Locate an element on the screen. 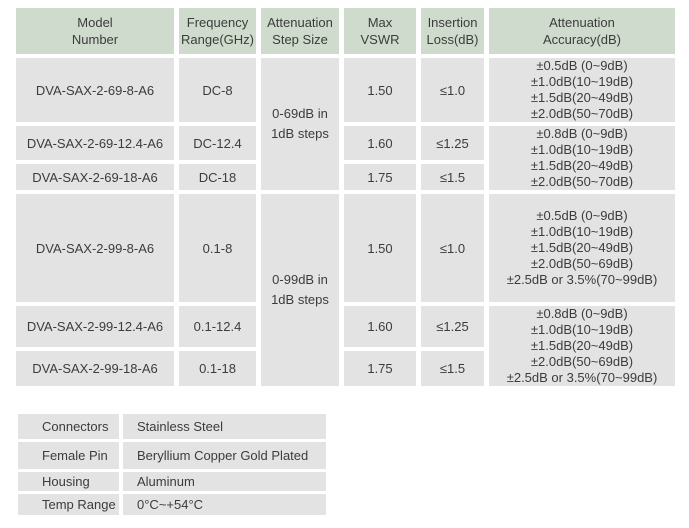 This screenshot has width=689, height=528. header-max-vswr: Max VSWR is located at coordinates (380, 31).